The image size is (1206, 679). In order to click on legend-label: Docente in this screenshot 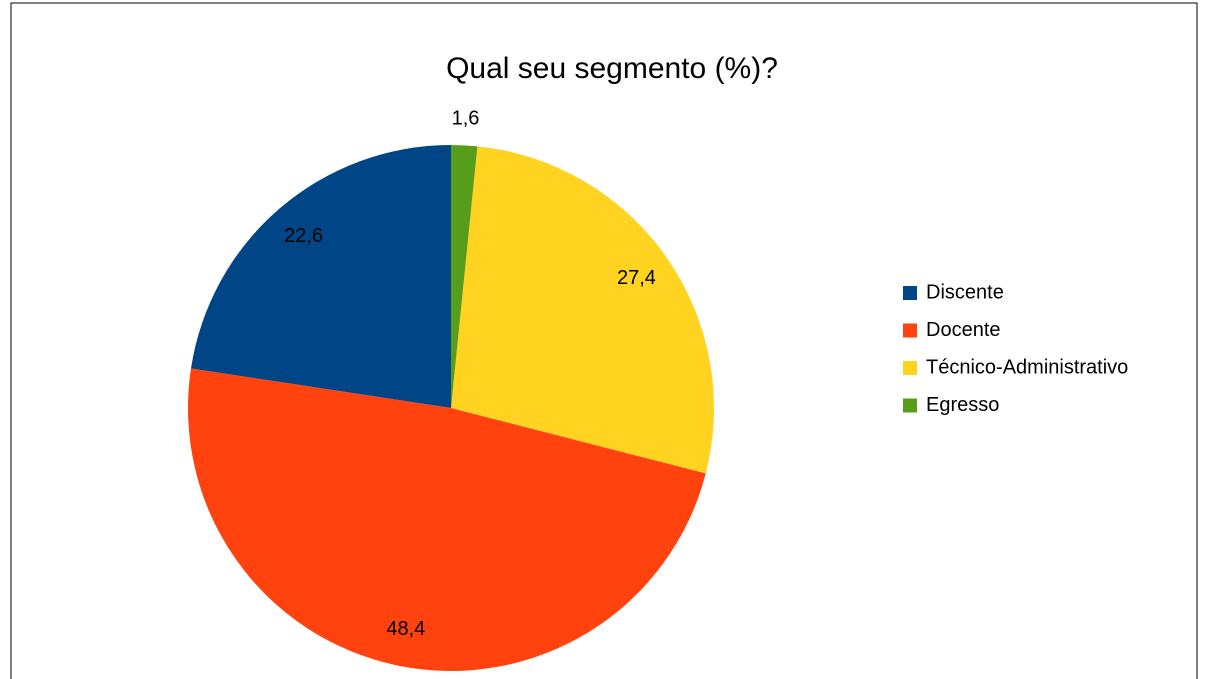, I will do `click(963, 330)`.